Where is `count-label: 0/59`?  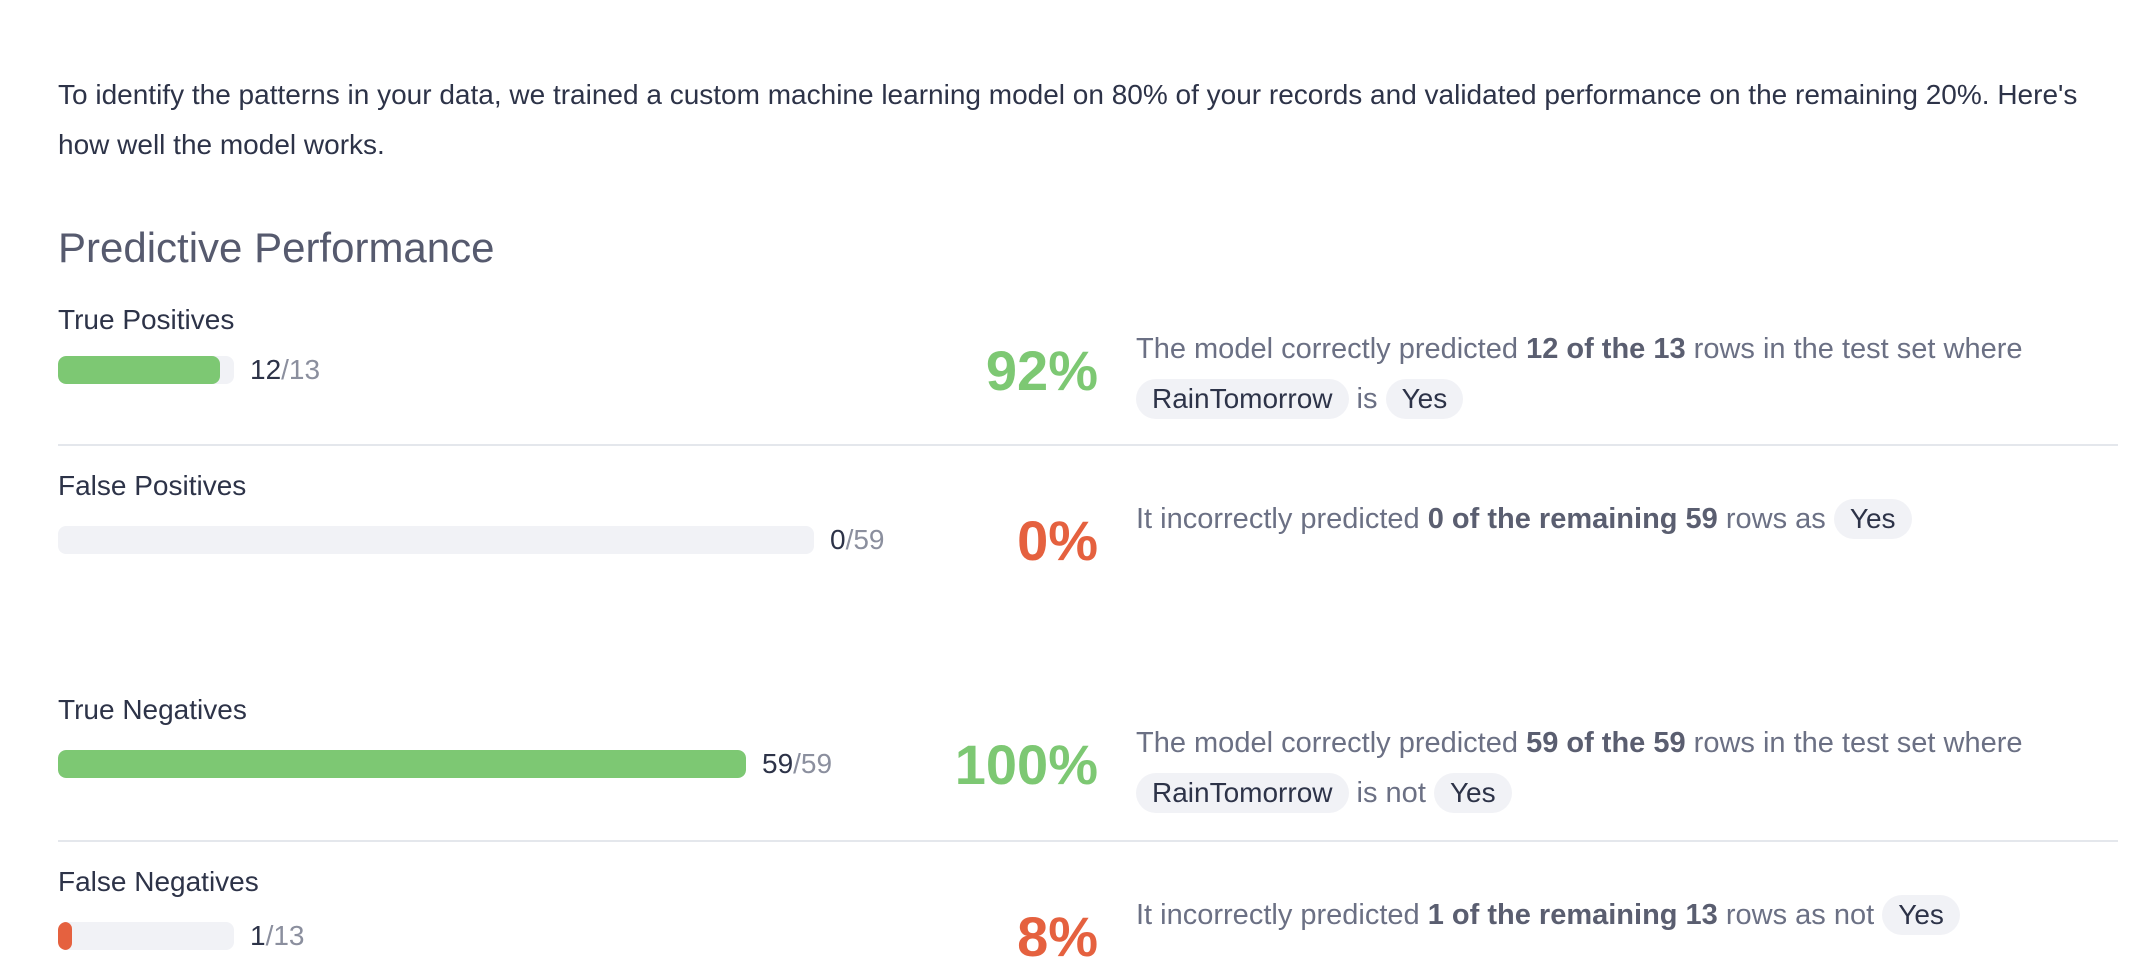
count-label: 0/59 is located at coordinates (857, 540).